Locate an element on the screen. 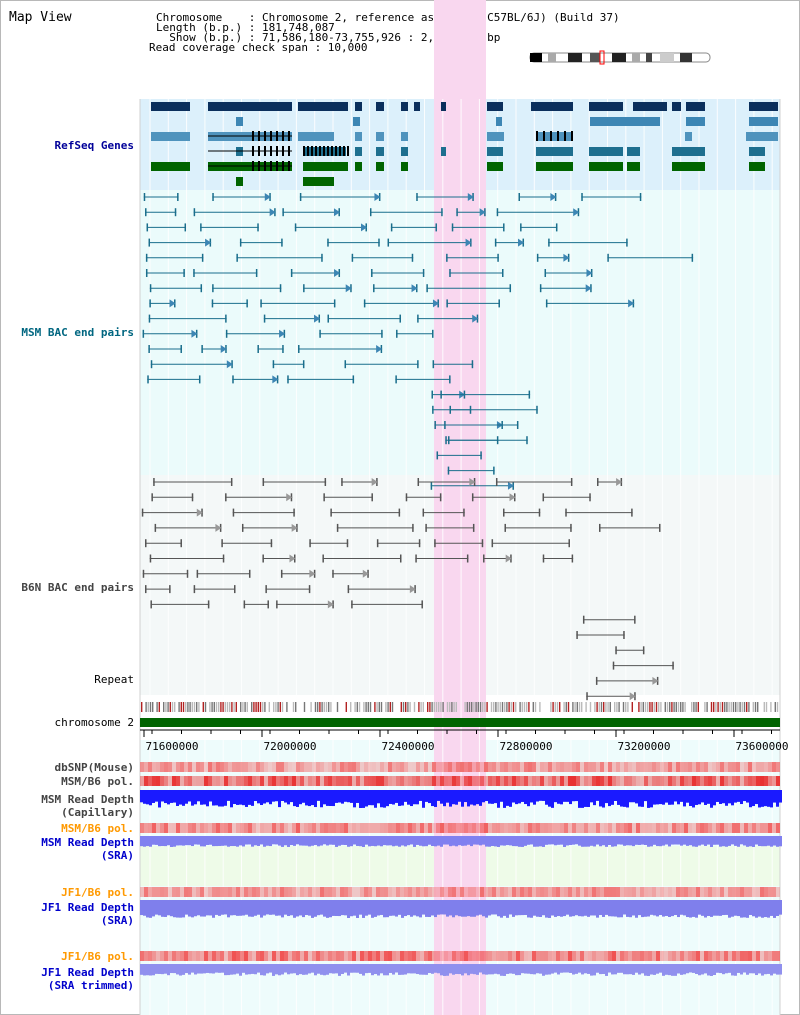  chromosome-ideogram is located at coordinates (620, 57).